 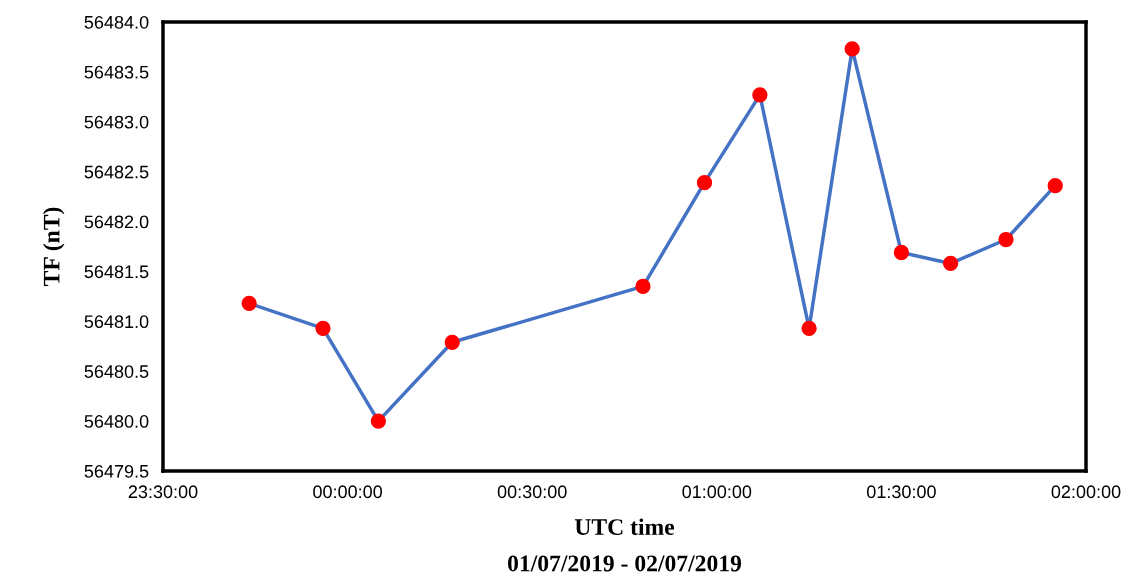 What do you see at coordinates (116, 272) in the screenshot?
I see `y-tick-label: 56481.5` at bounding box center [116, 272].